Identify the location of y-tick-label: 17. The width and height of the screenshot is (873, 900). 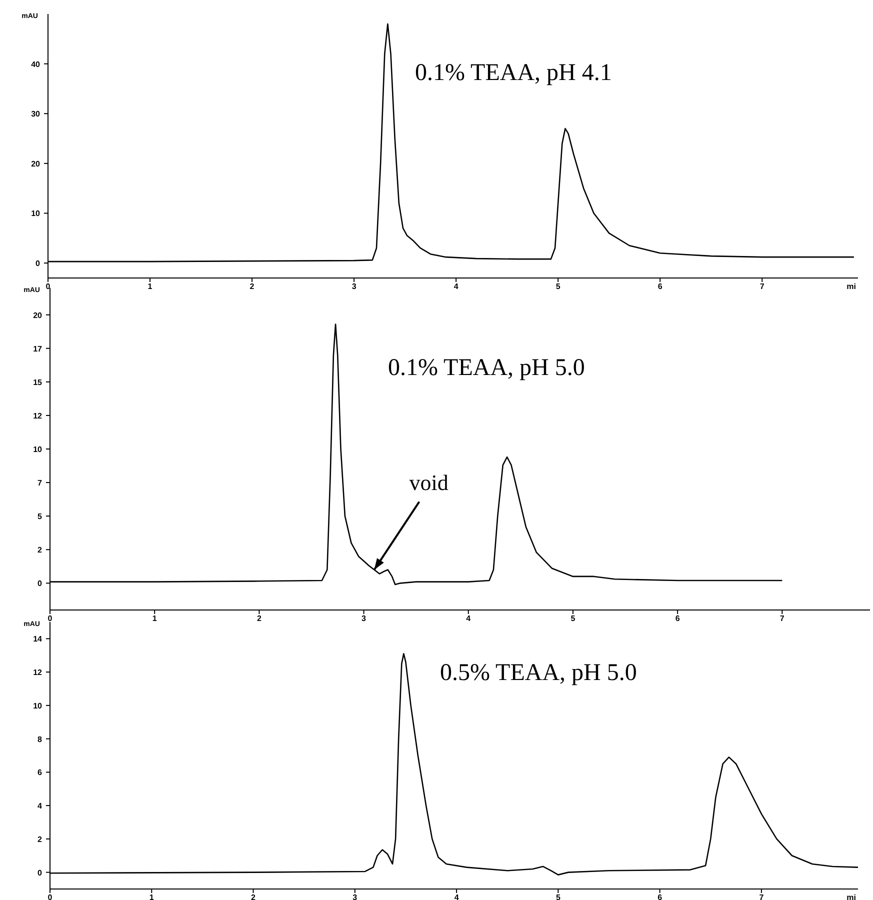
(38, 349).